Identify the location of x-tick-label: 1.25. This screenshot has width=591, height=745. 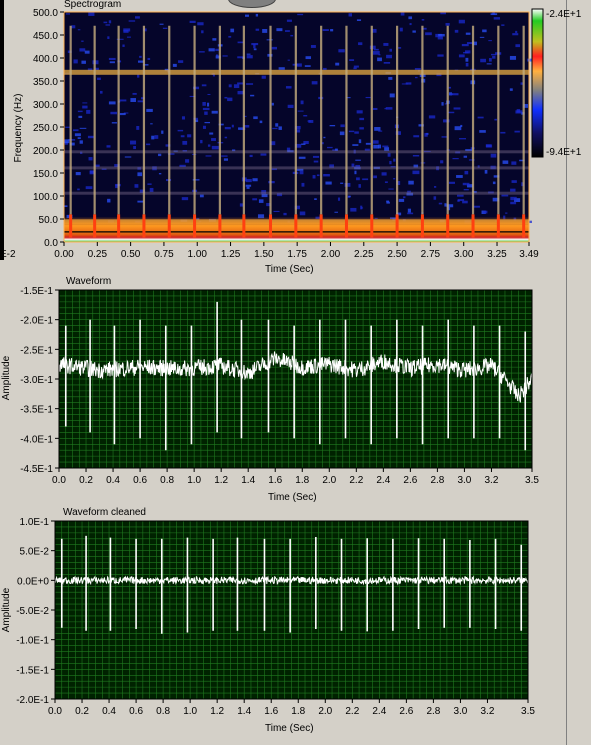
(231, 254).